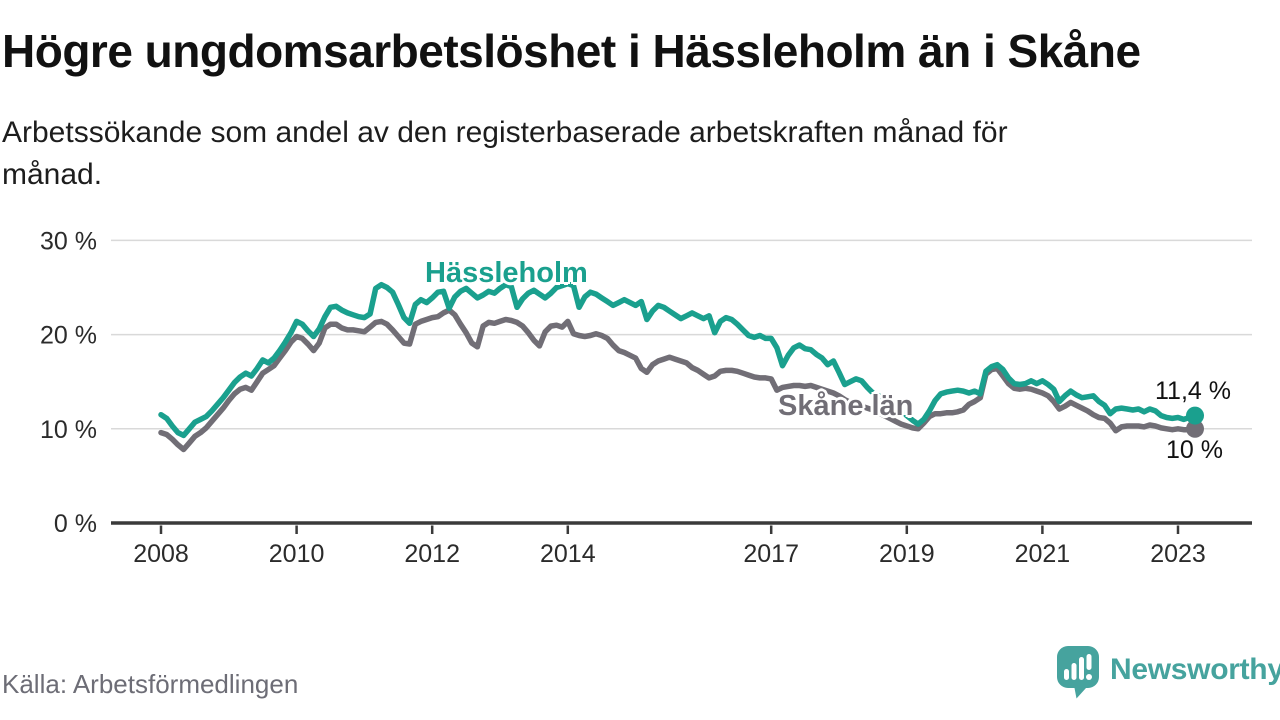 Image resolution: width=1280 pixels, height=720 pixels. What do you see at coordinates (568, 554) in the screenshot?
I see `x-axis-label: 2014` at bounding box center [568, 554].